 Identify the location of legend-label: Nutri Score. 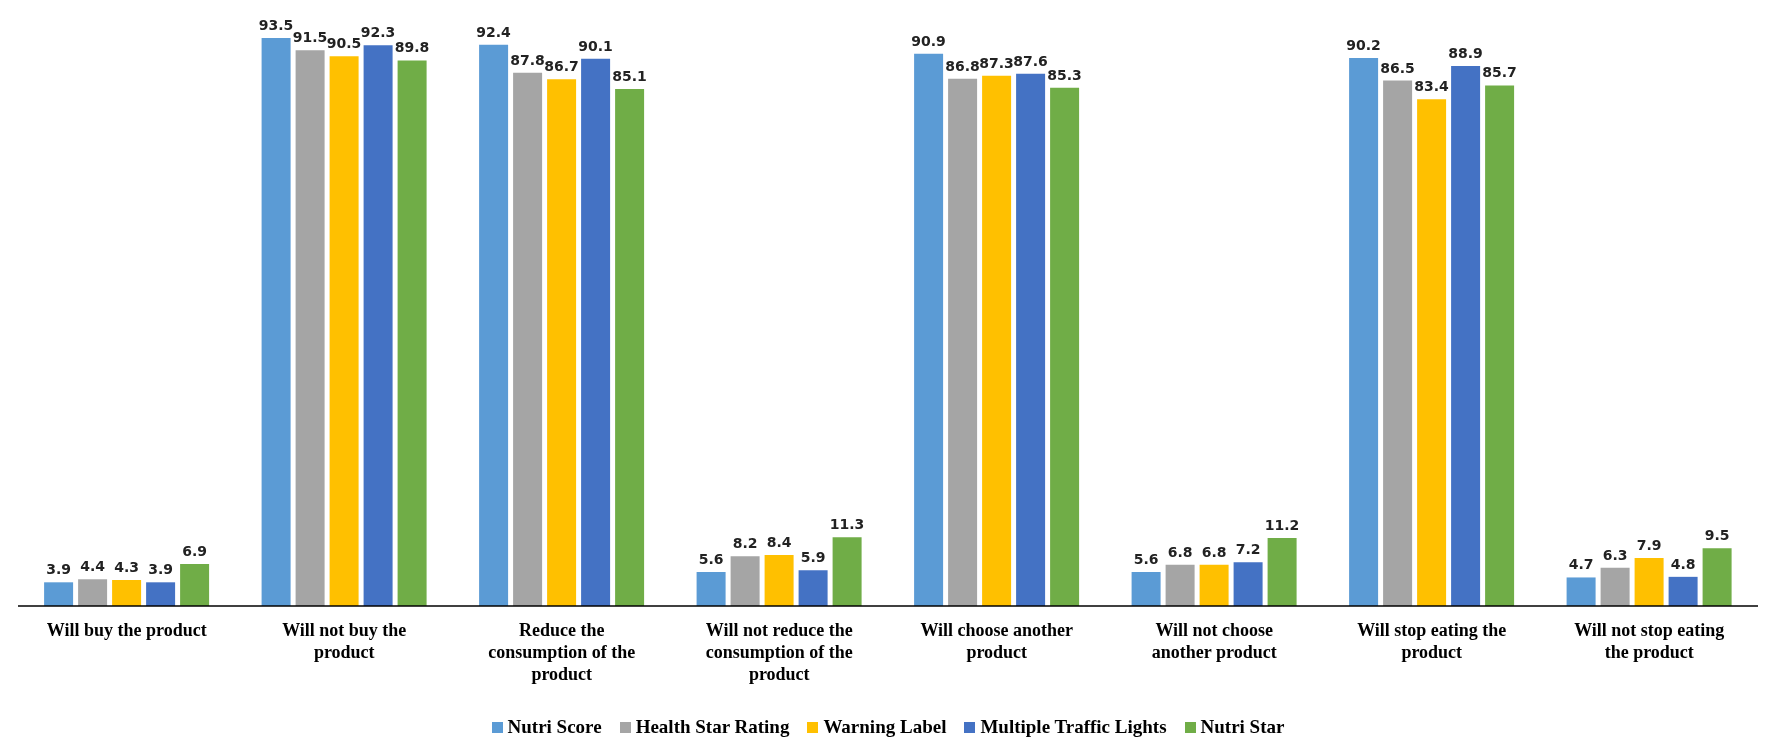
(554, 727).